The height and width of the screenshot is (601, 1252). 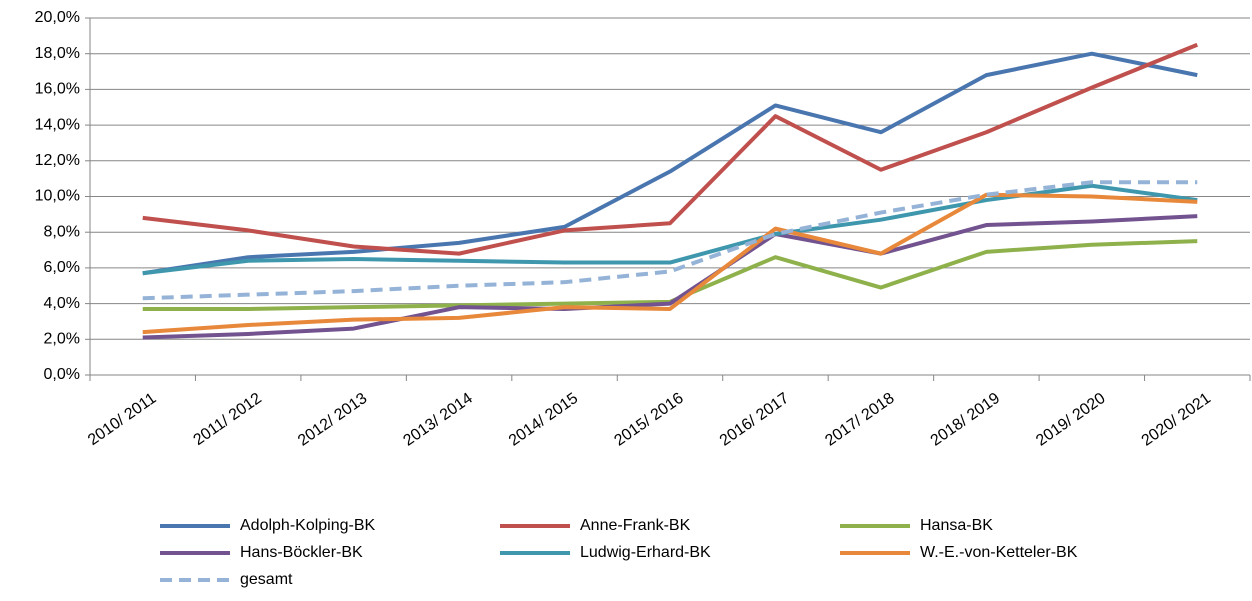 I want to click on y-tick-label: 4,0%, so click(x=62, y=303).